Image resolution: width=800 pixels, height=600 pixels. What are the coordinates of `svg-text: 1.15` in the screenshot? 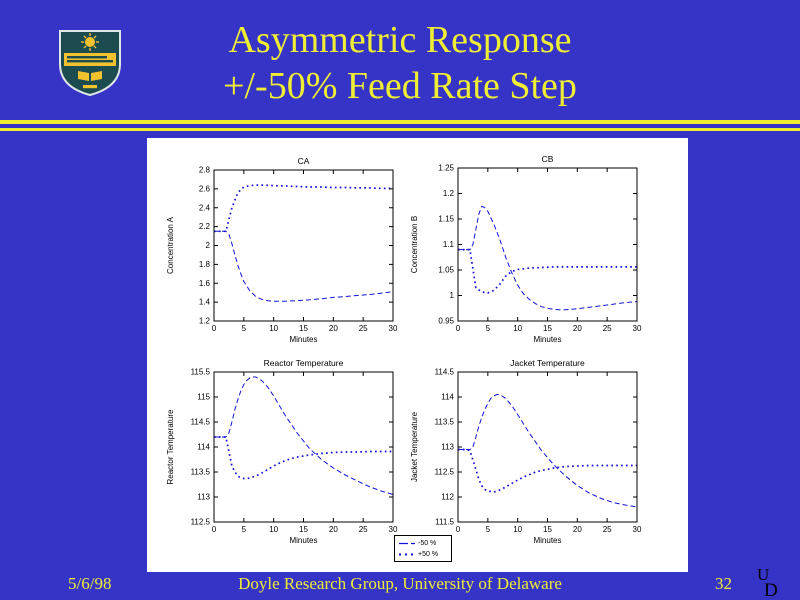 It's located at (446, 219).